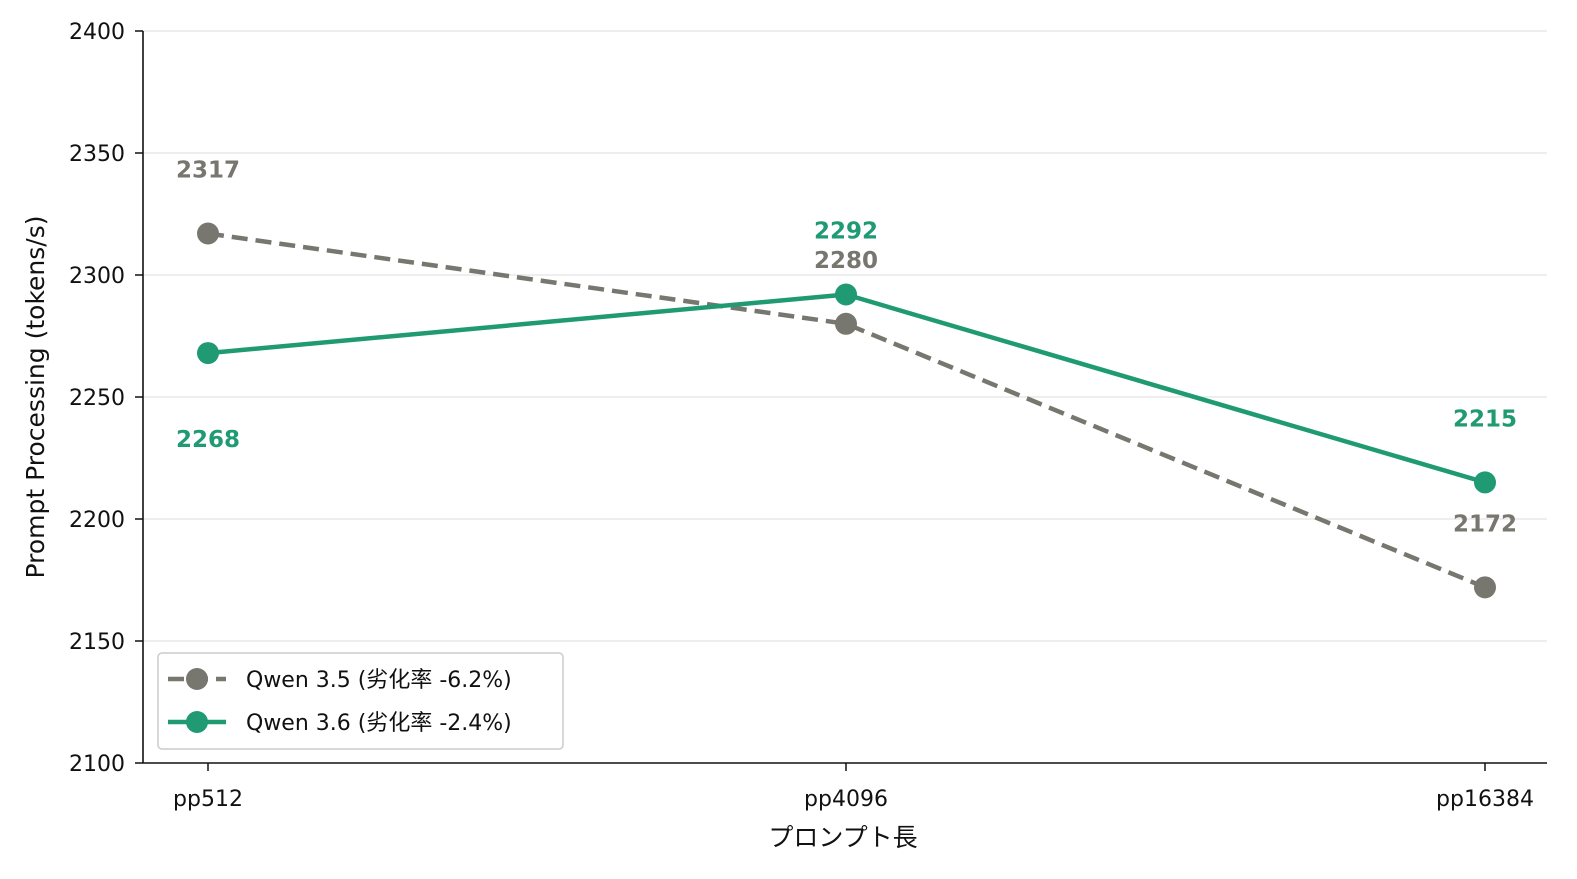 The image size is (1577, 879). I want to click on data-label: 2292, so click(846, 232).